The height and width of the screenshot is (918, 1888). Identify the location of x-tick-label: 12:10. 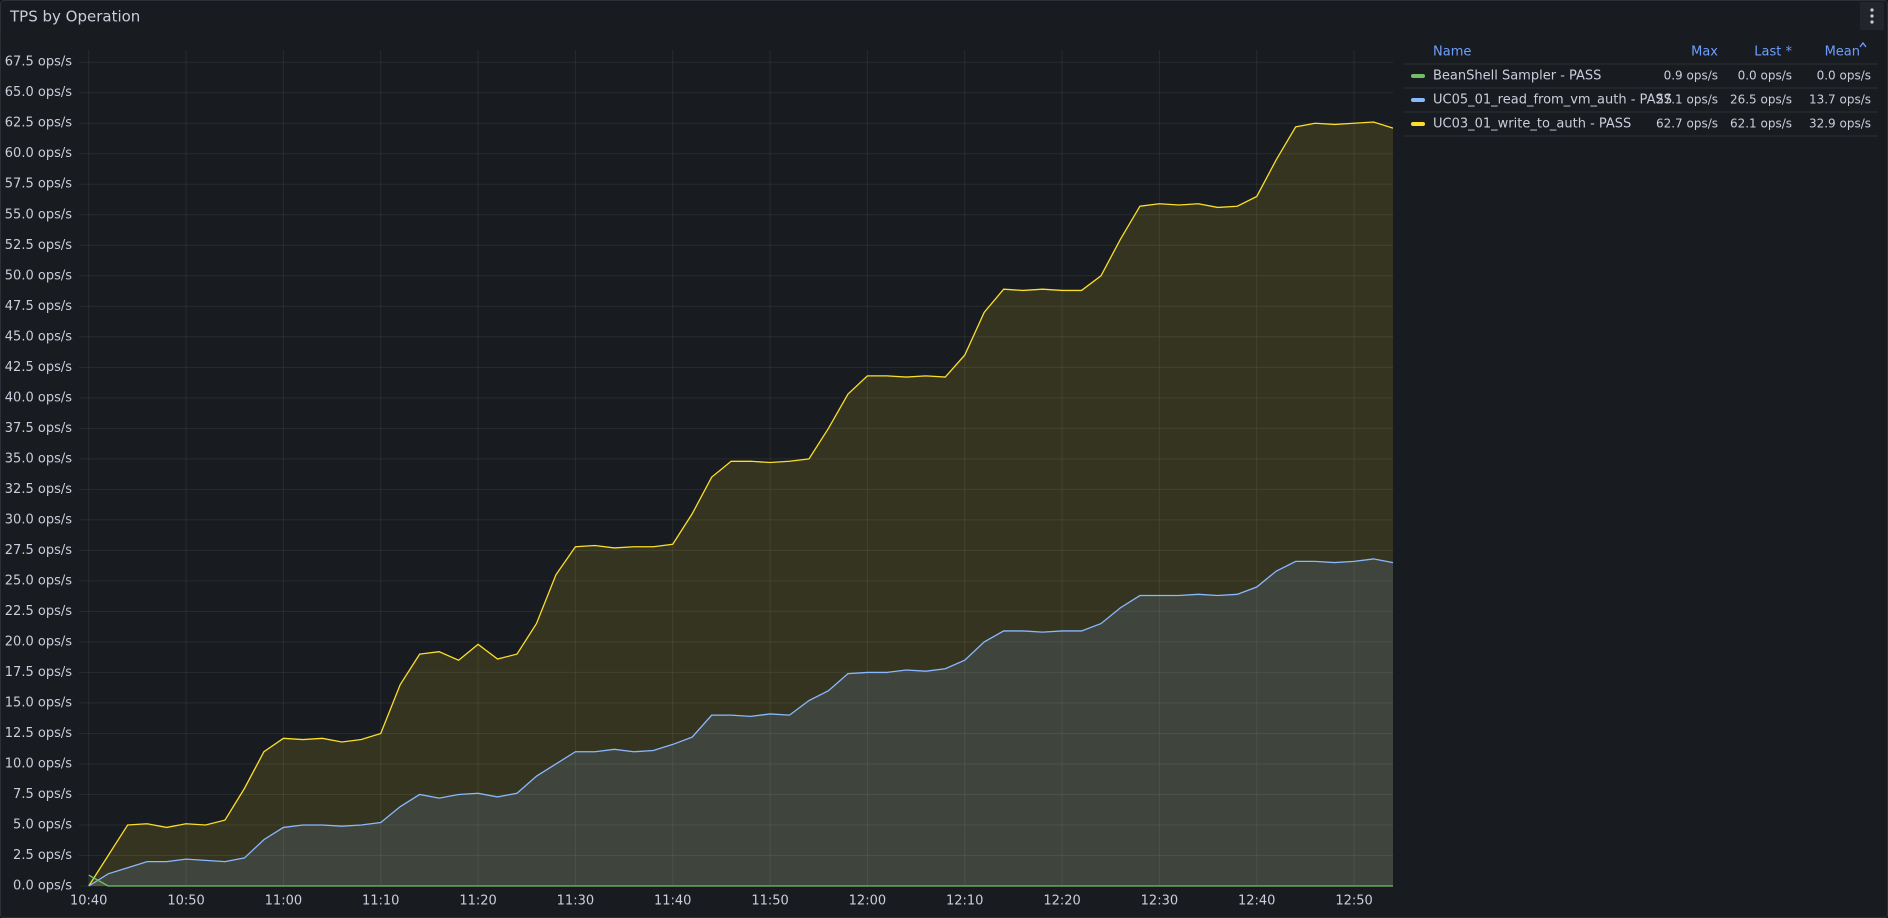
(964, 901).